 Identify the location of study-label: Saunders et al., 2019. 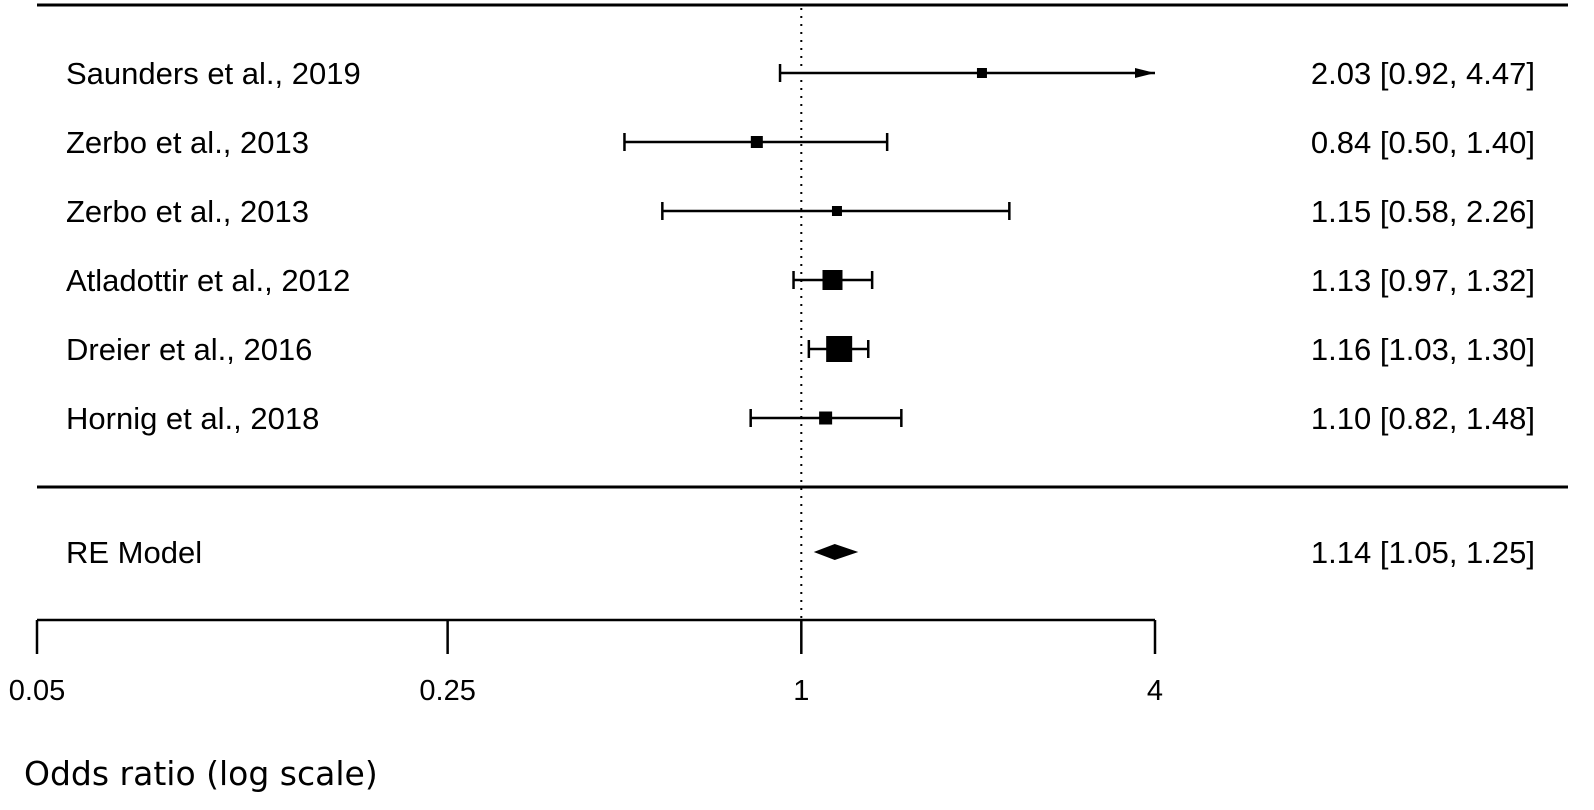
(213, 73).